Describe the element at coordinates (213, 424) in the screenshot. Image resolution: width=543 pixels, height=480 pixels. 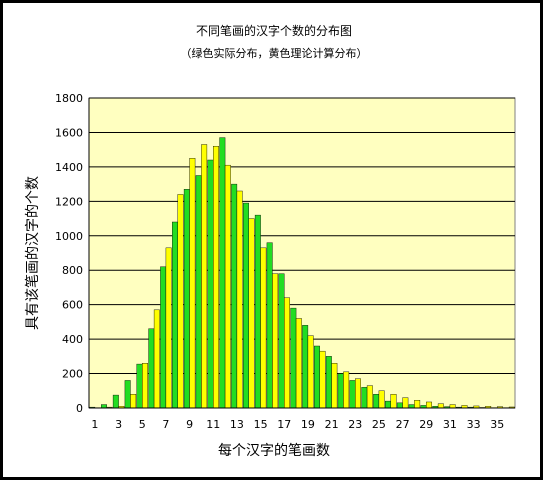
I see `x-tick-label: 11` at that location.